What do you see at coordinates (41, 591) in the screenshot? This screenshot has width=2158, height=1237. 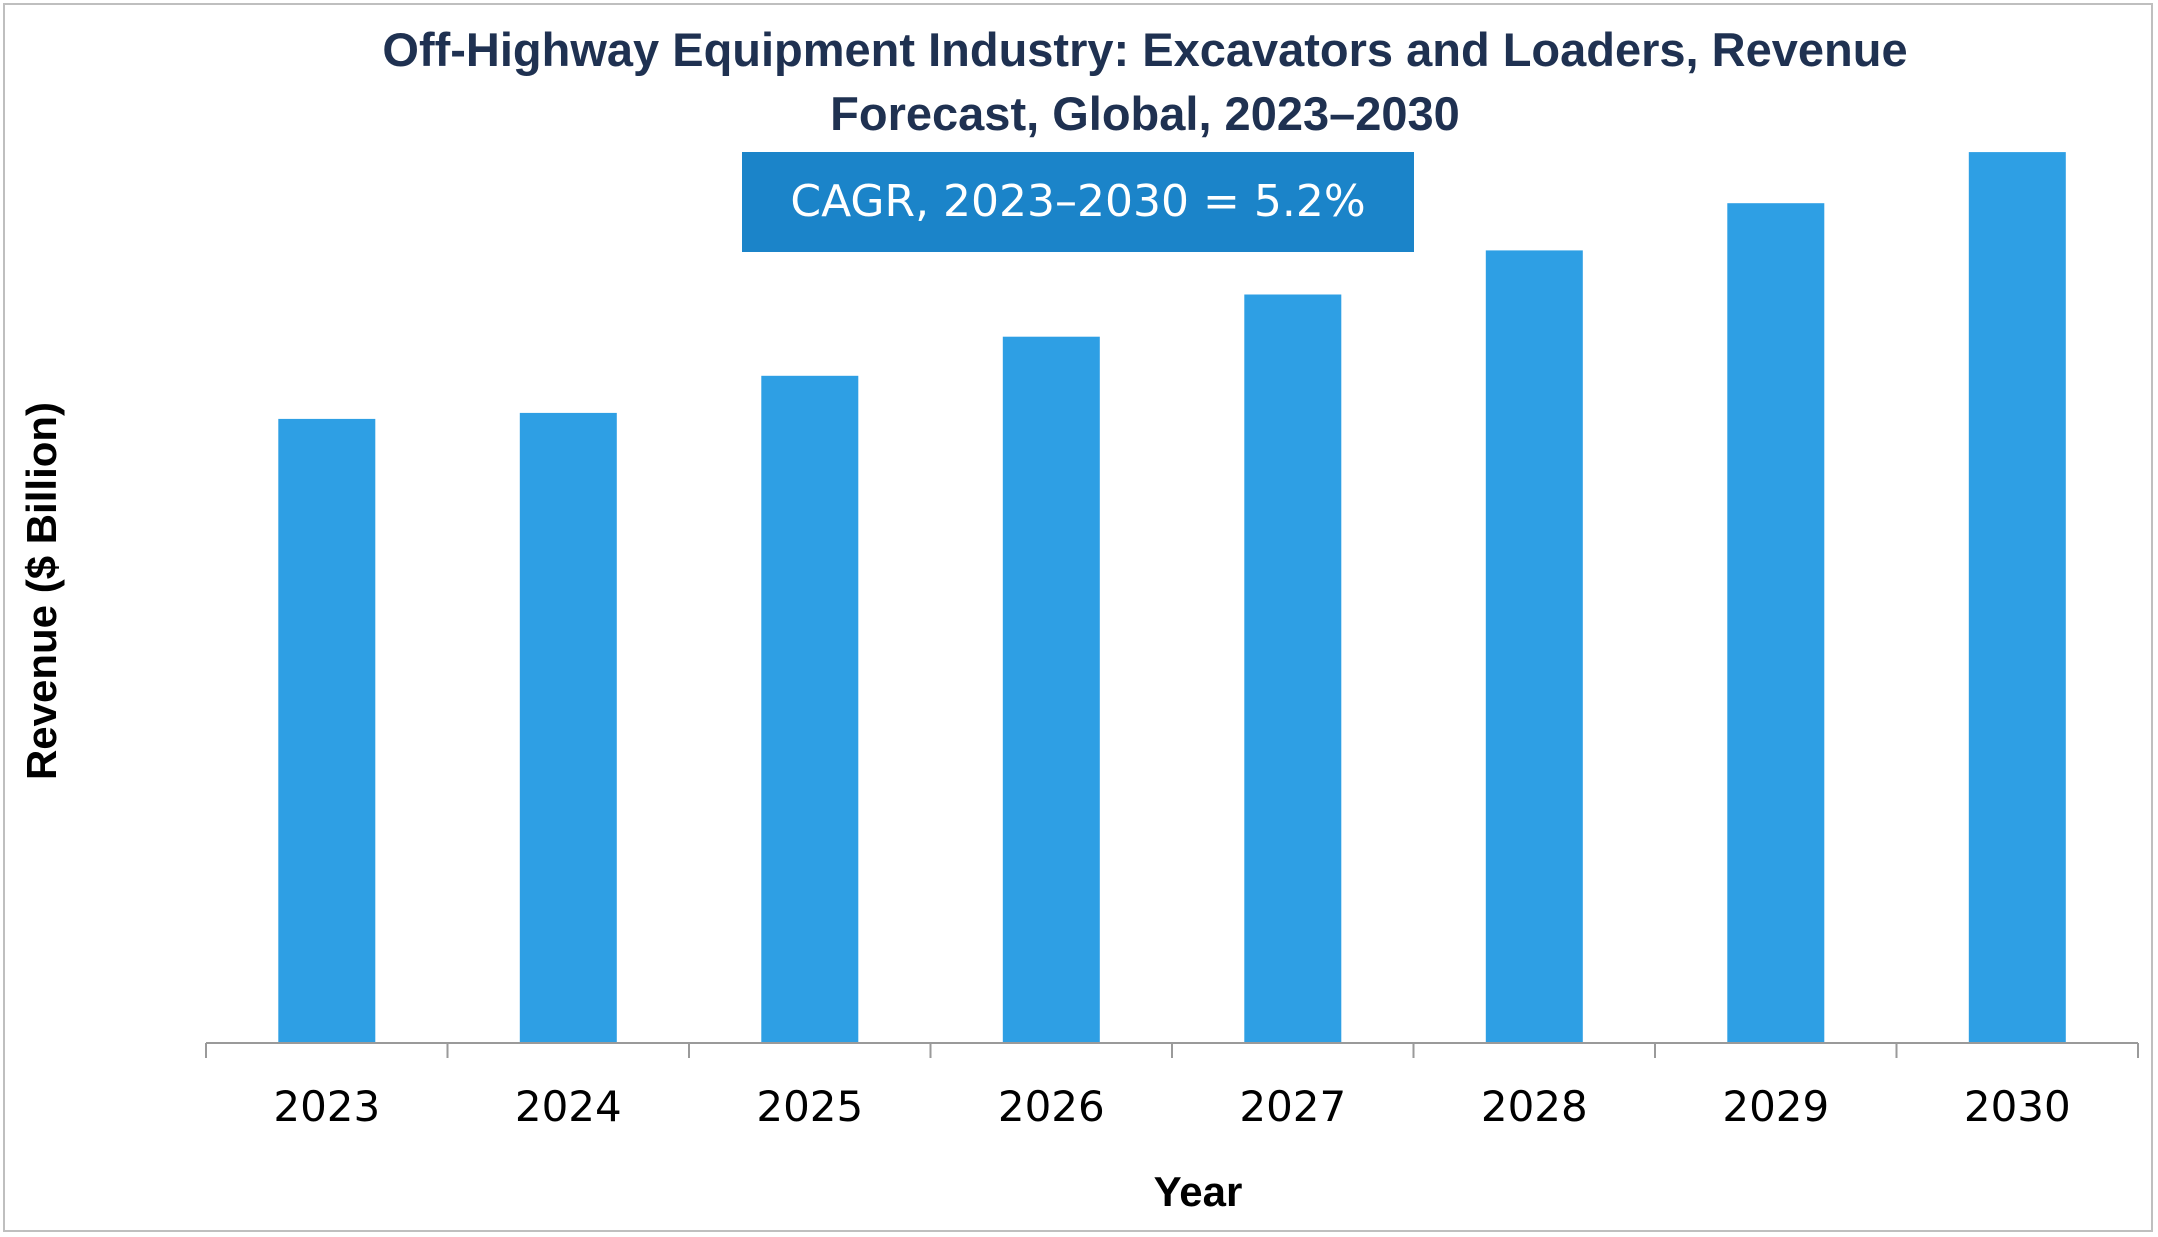 I see `y-axis-title: Revenue ($ Billion)` at bounding box center [41, 591].